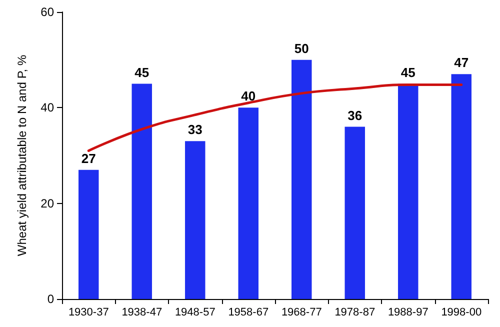  Describe the element at coordinates (355, 312) in the screenshot. I see `x-tick-label: 1978-87` at that location.